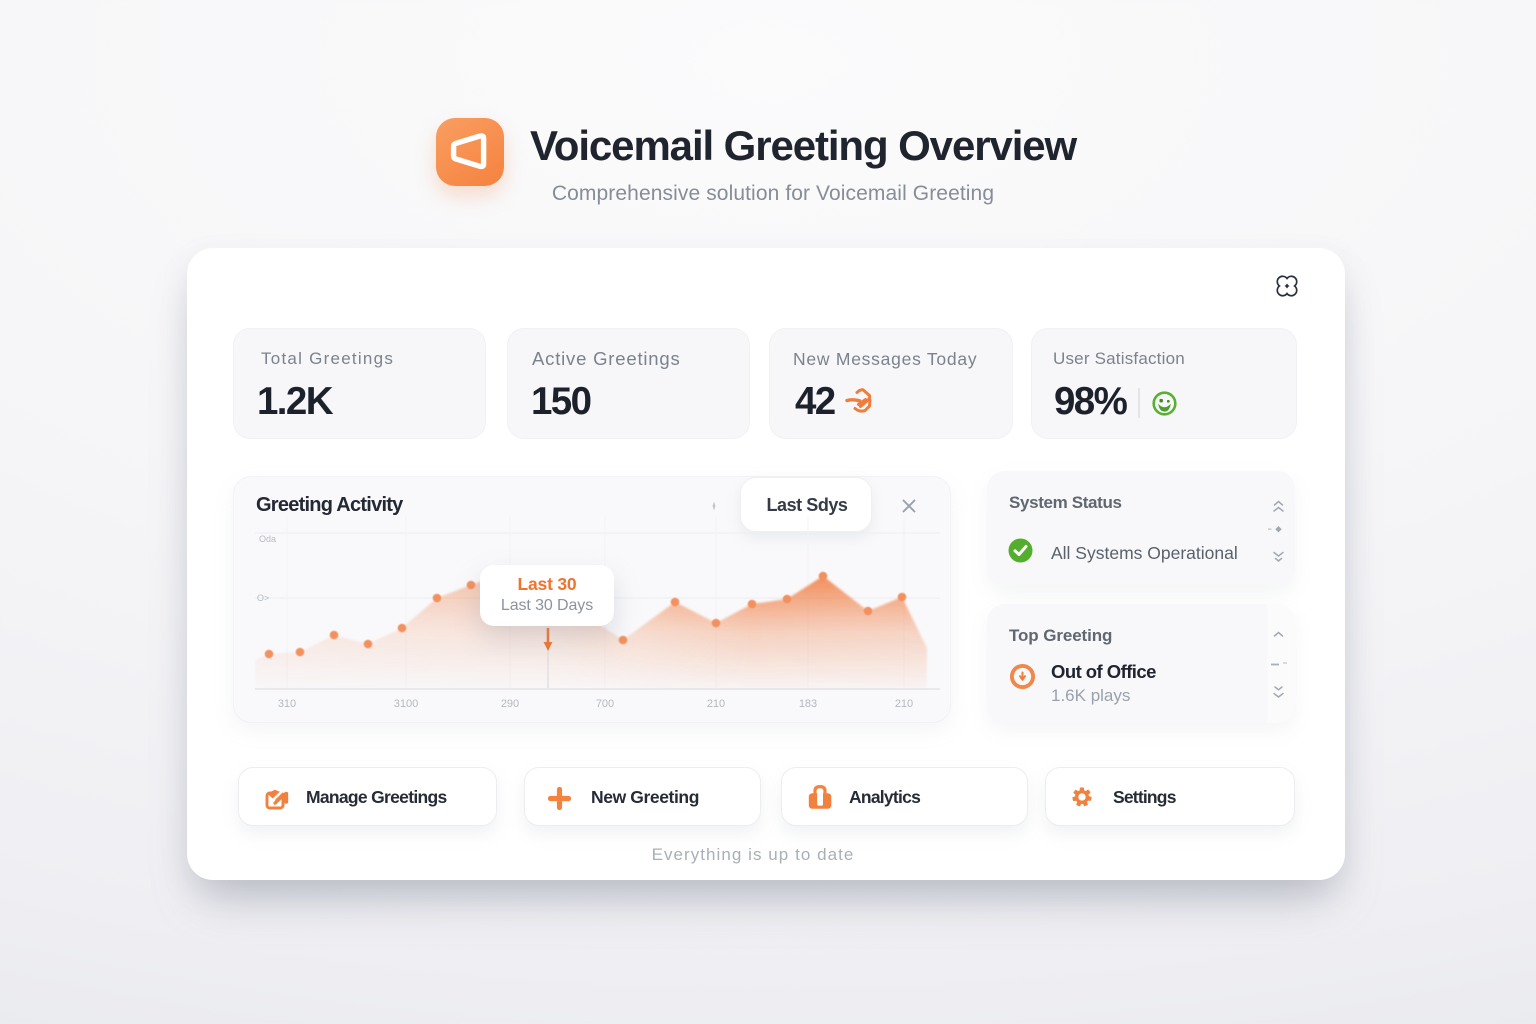  I want to click on svg-text: Oda, so click(267, 539).